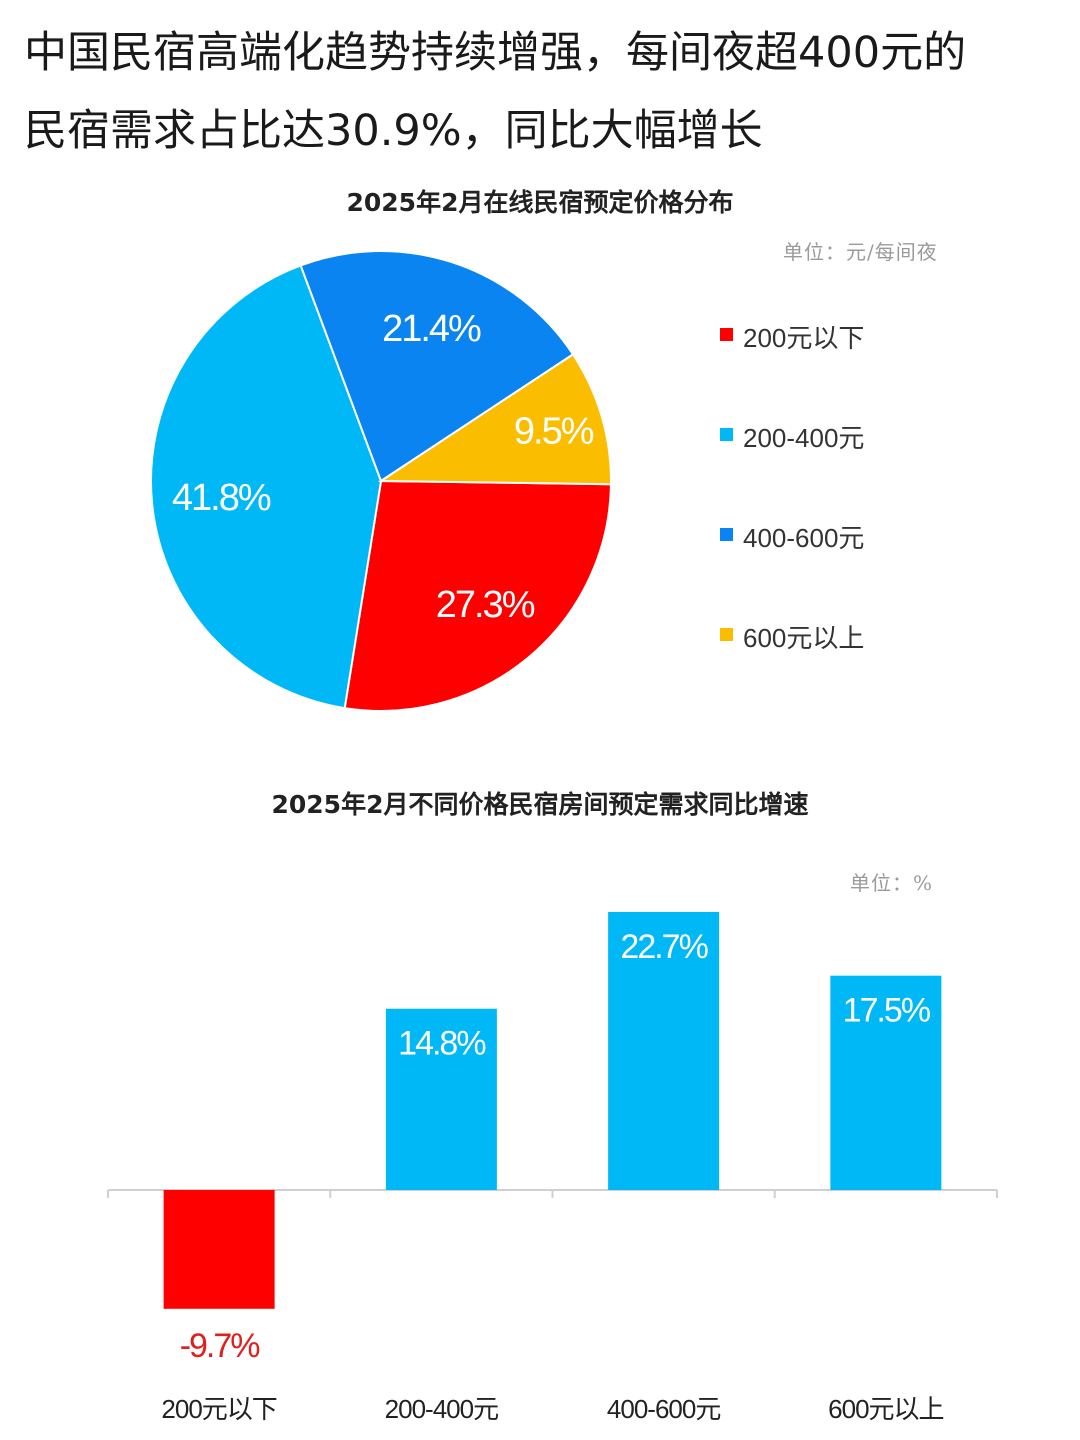 This screenshot has width=1080, height=1440. I want to click on legend-item: 400-600元, so click(792, 568).